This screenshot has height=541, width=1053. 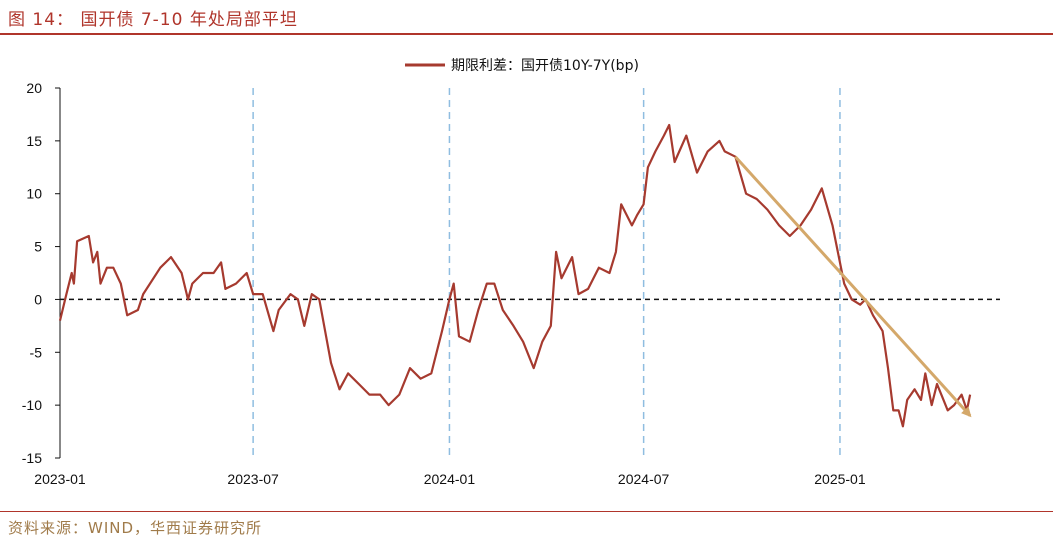 What do you see at coordinates (34, 88) in the screenshot?
I see `y-tick-label: 20` at bounding box center [34, 88].